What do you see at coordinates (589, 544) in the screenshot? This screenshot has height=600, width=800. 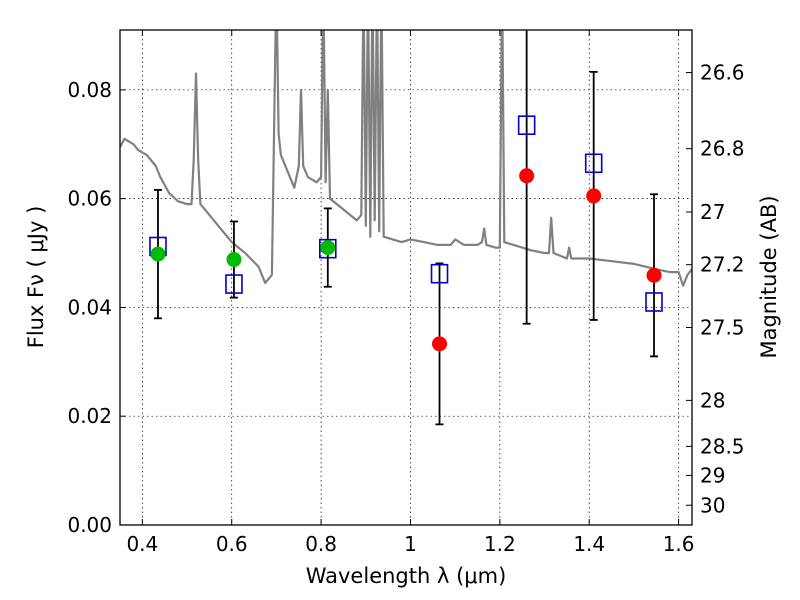 I see `x-tick-label: 1.4` at bounding box center [589, 544].